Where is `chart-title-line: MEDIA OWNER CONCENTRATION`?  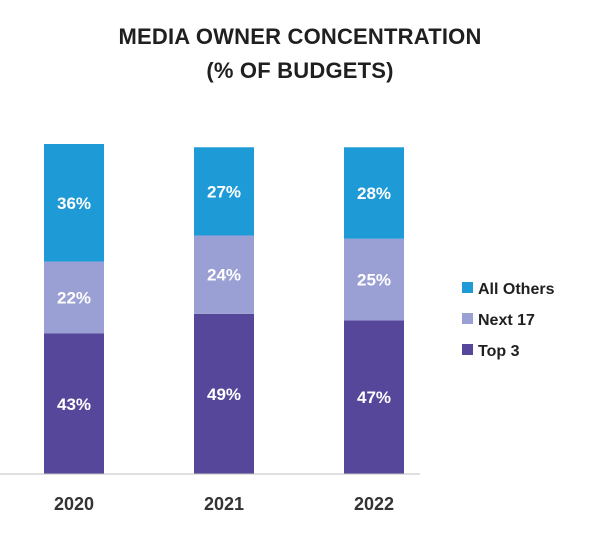
chart-title-line: MEDIA OWNER CONCENTRATION is located at coordinates (300, 36).